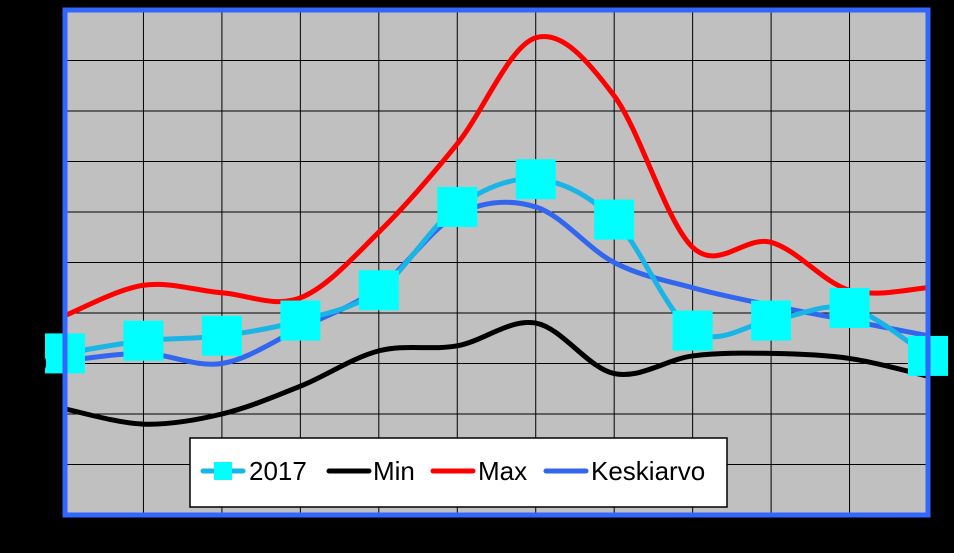  I want to click on legend-label: Max, so click(502, 471).